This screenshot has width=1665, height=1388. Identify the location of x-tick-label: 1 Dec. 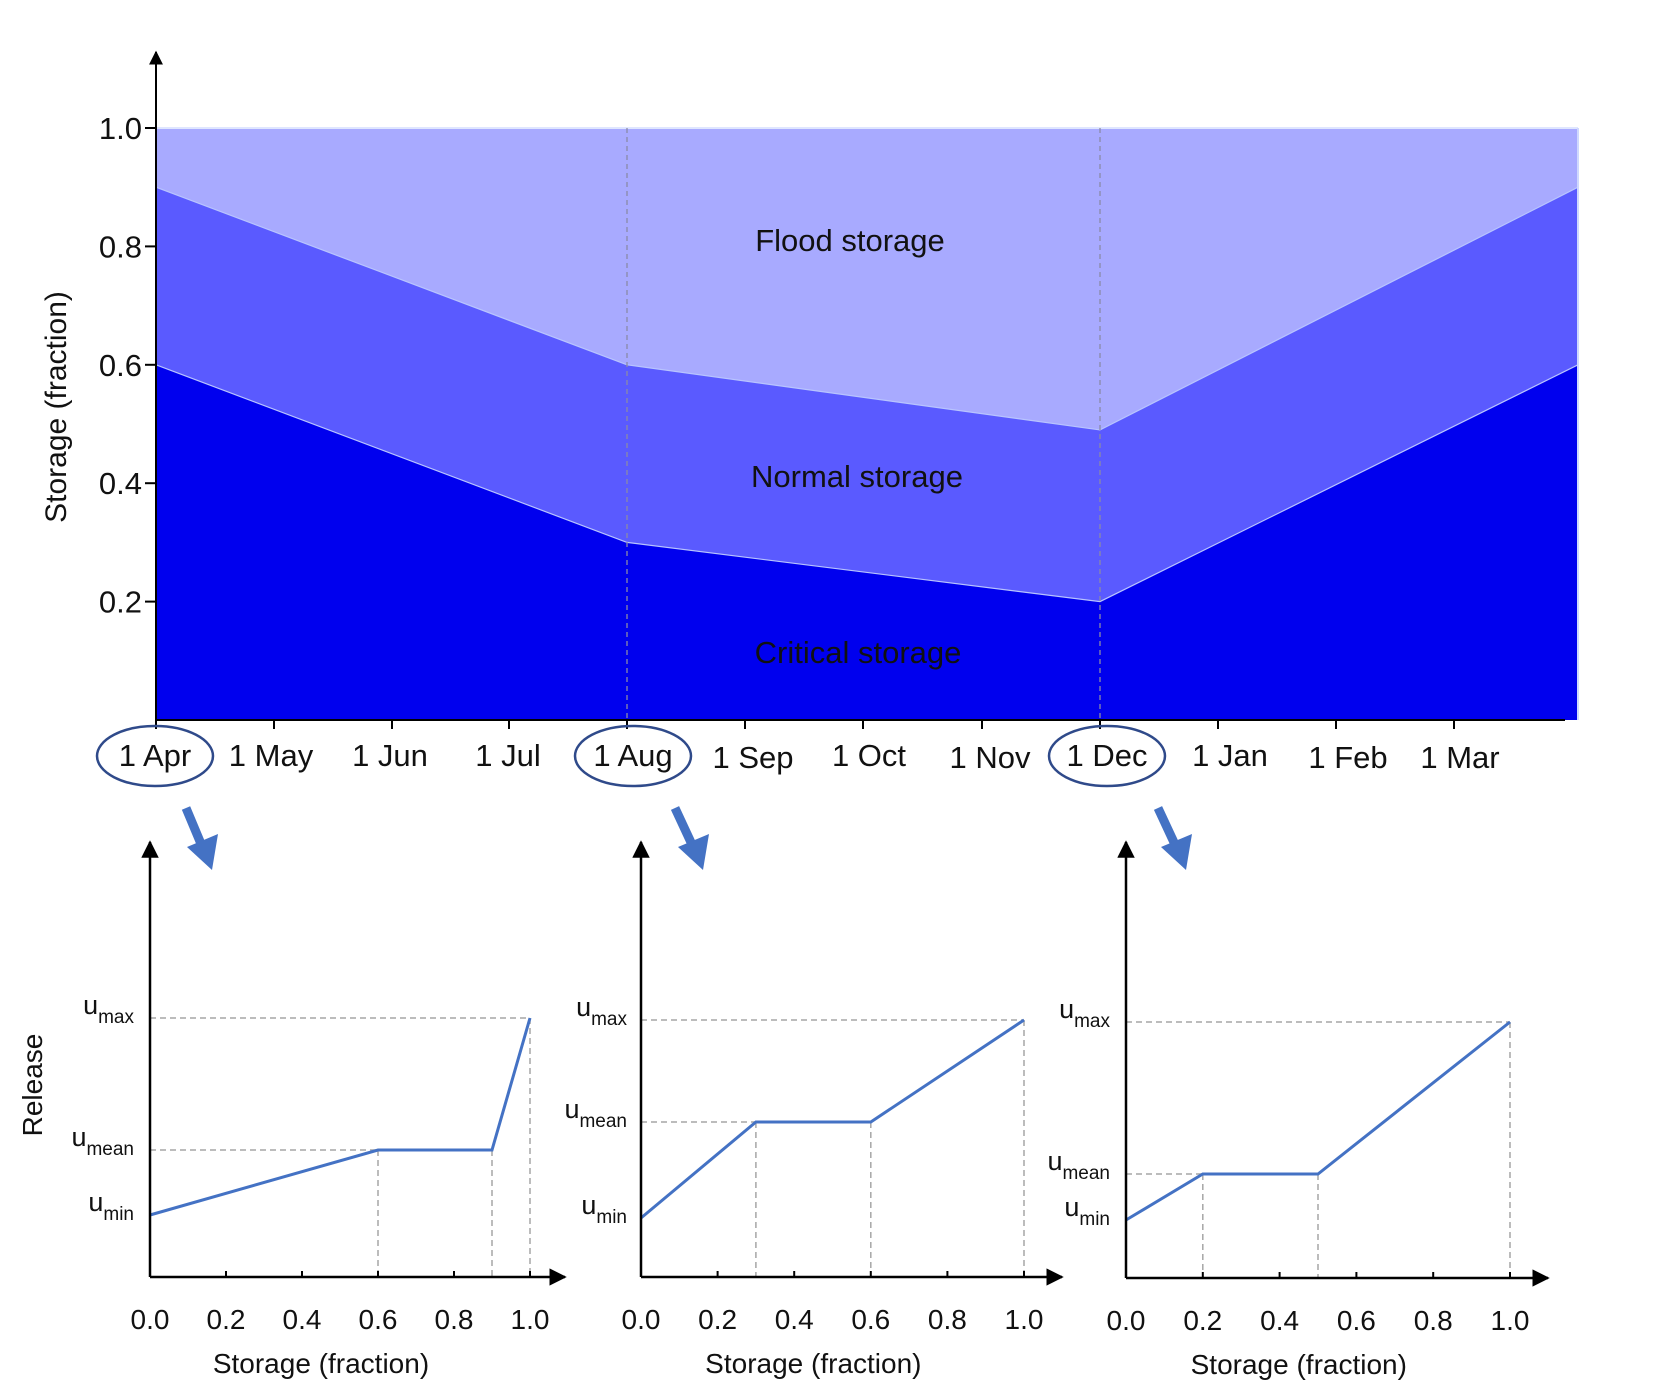
(1107, 755).